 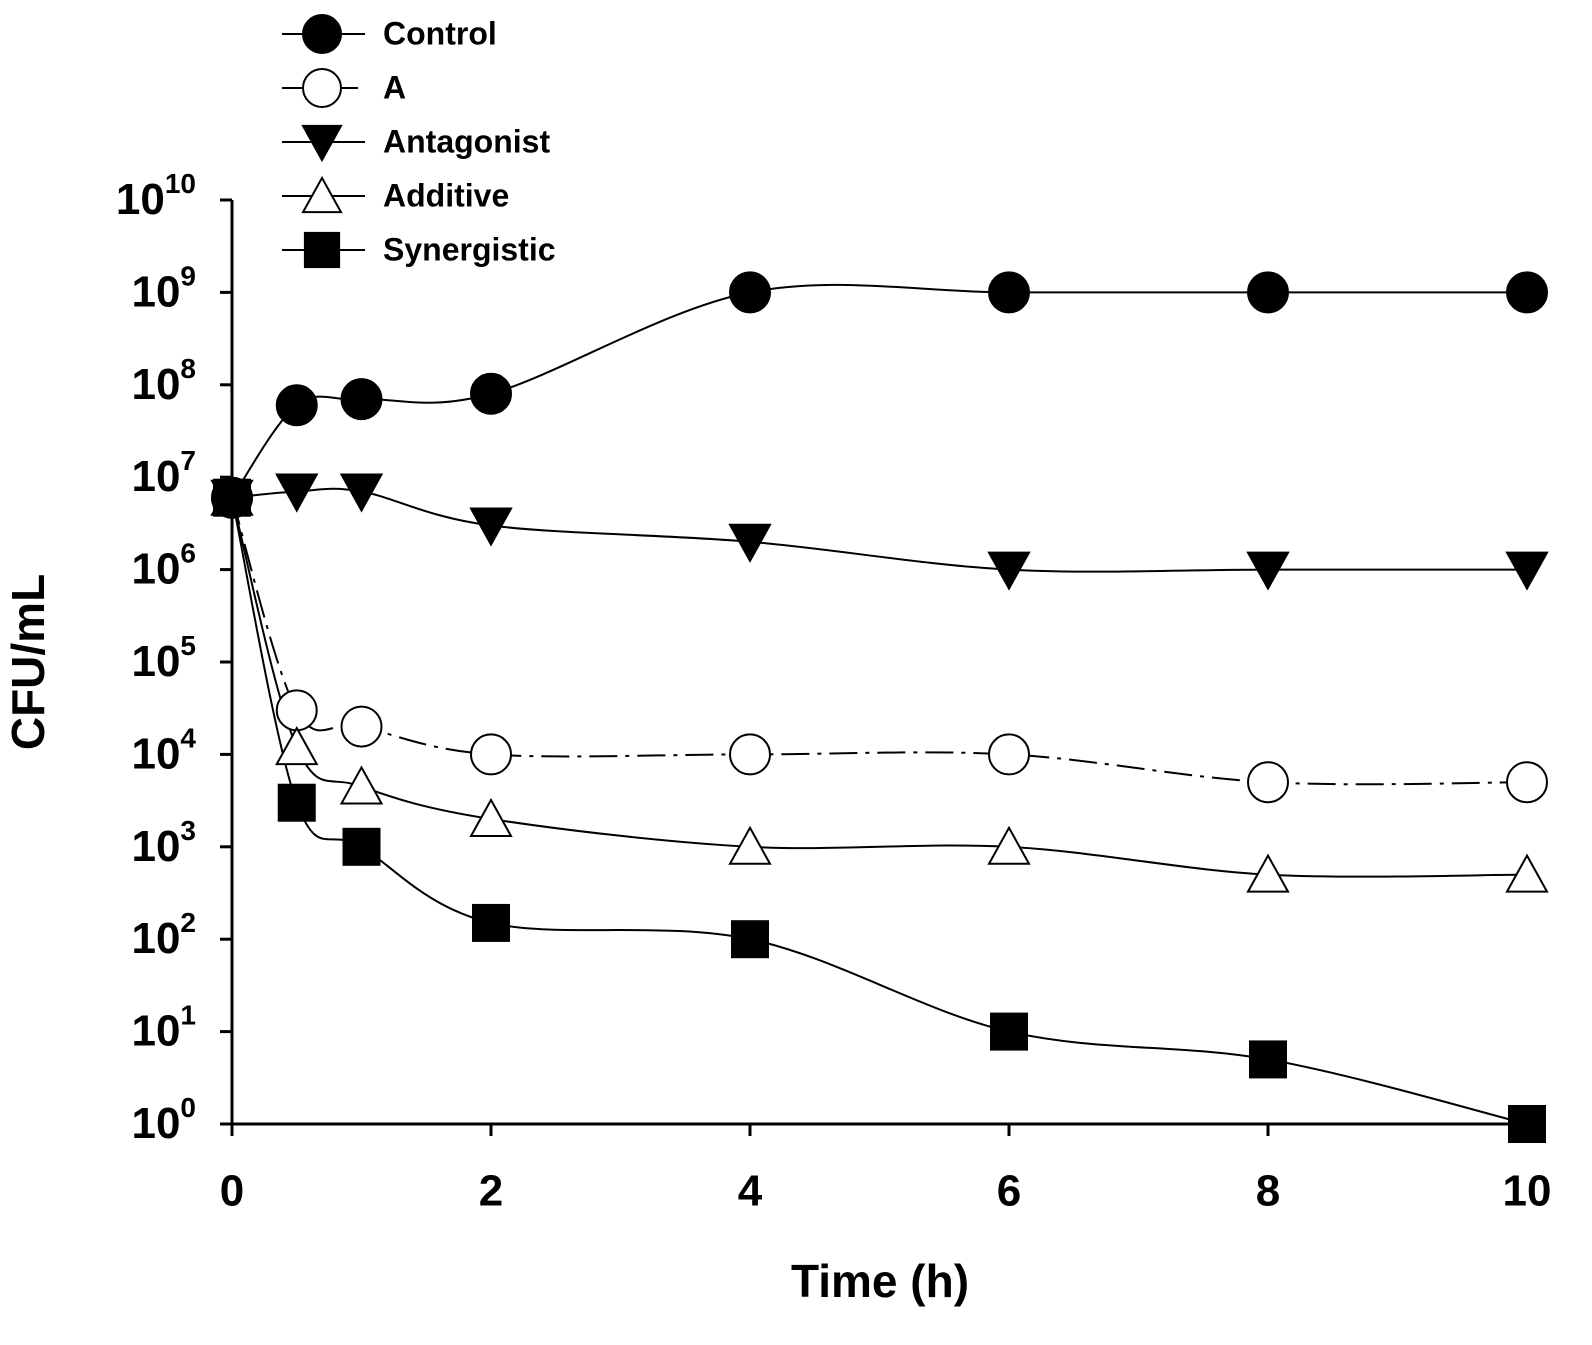 I want to click on y-tick-label: 10¹, so click(x=163, y=1027).